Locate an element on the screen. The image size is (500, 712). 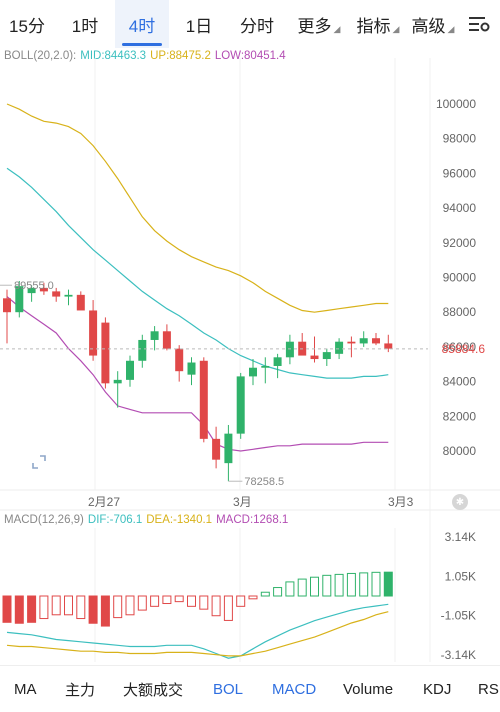
indicator-macd-label: MACD is located at coordinates (294, 689).